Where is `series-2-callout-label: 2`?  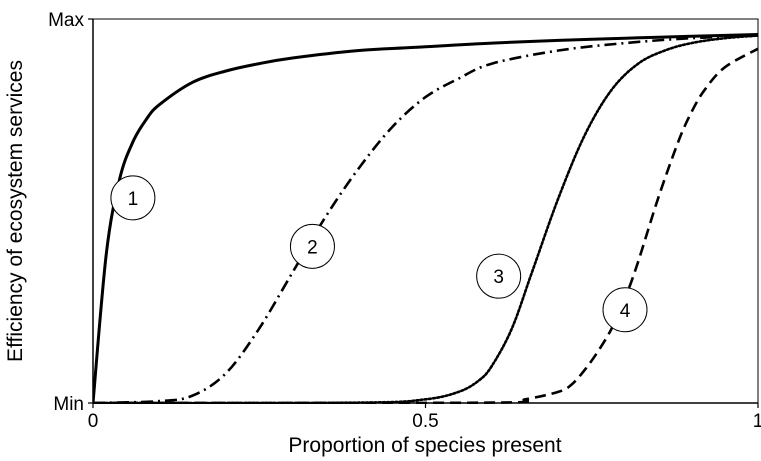 series-2-callout-label: 2 is located at coordinates (312, 247).